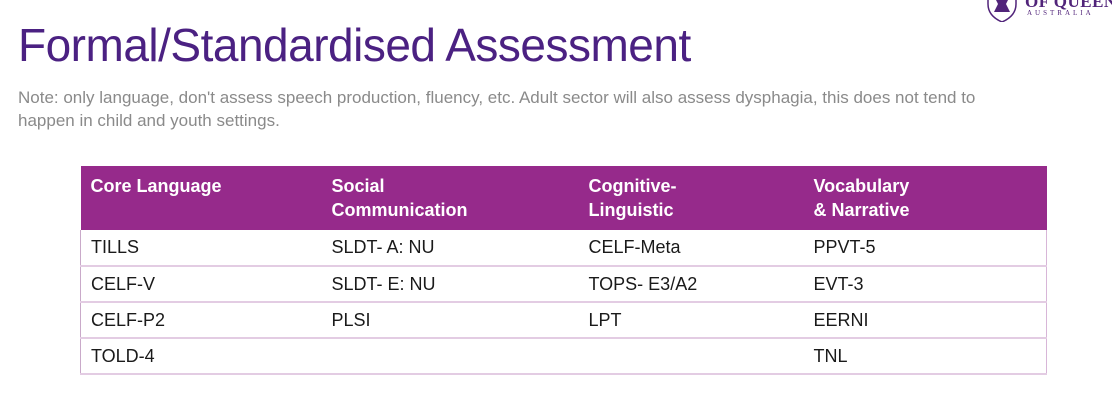  Describe the element at coordinates (925, 198) in the screenshot. I see `header-vocabulary-narrative: Vocabulary & Narrative` at that location.